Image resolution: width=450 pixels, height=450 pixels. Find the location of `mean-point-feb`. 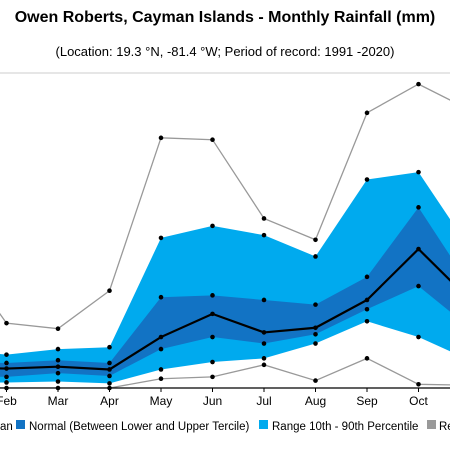

mean-point-feb is located at coordinates (6, 368).